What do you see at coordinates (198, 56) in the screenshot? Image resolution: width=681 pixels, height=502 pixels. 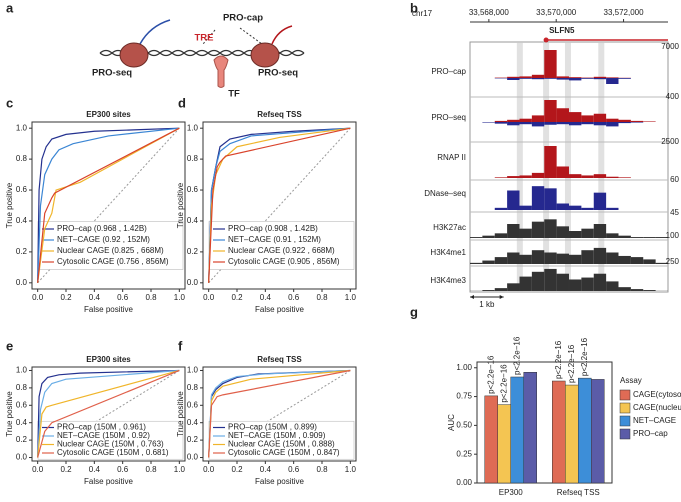 I see `diagram: PRO-cap TRE TF PRO-seq PRO-seq` at bounding box center [198, 56].